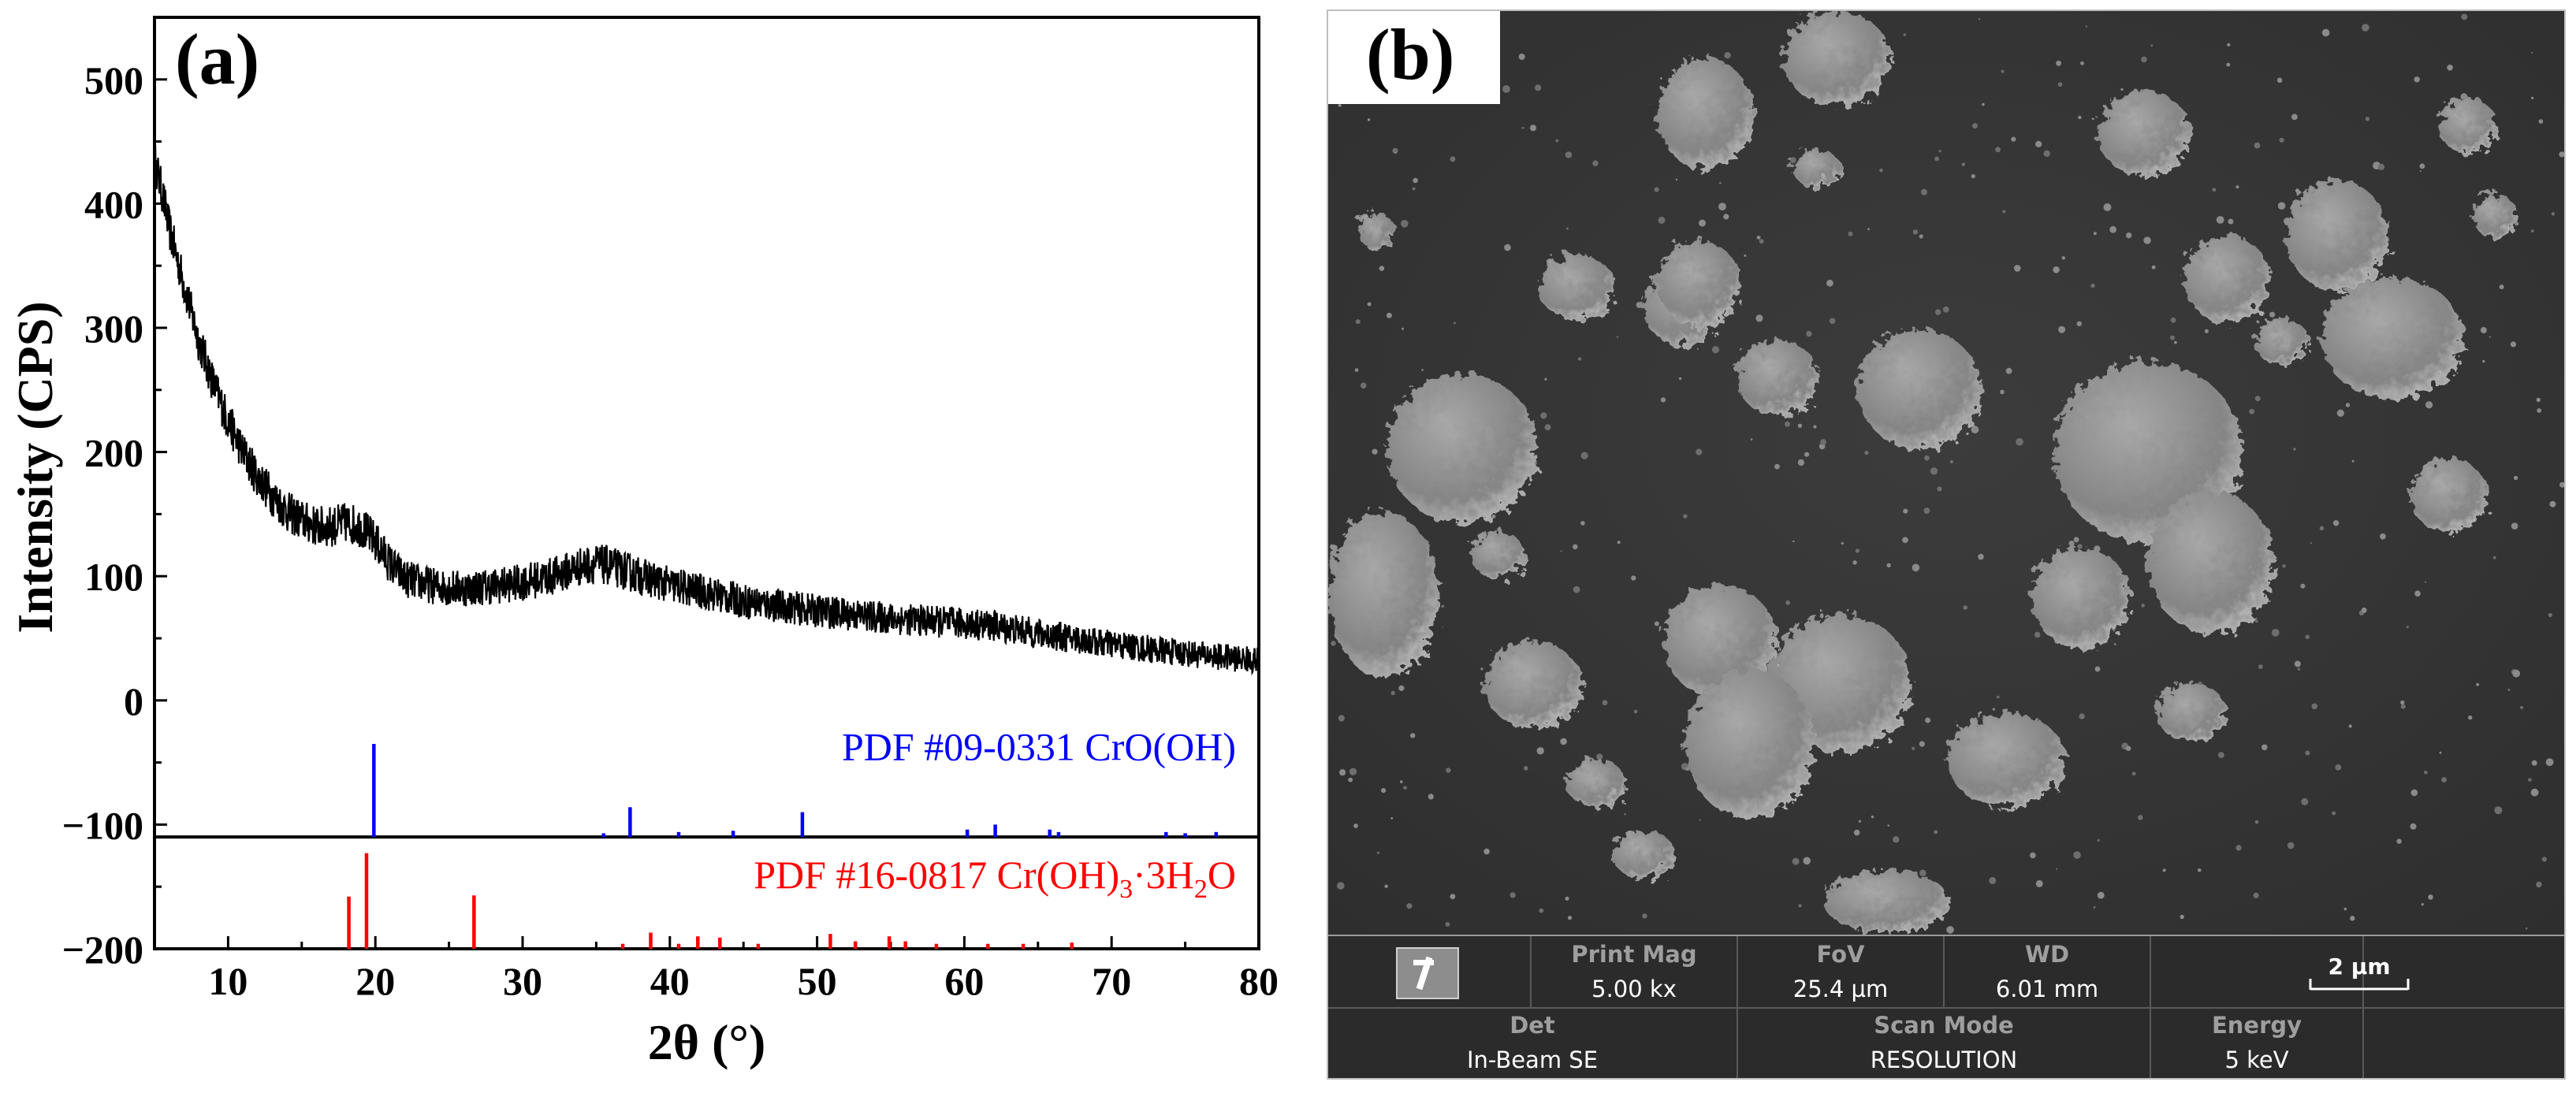 The image size is (2576, 1093). Describe the element at coordinates (1259, 981) in the screenshot. I see `x-tick-label: 80` at that location.